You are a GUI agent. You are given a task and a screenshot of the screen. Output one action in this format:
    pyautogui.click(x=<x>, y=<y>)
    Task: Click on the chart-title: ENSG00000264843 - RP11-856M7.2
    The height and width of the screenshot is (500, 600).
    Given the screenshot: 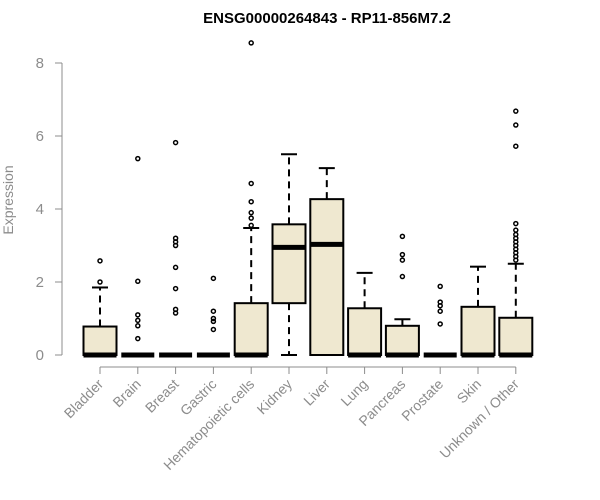 What is the action you would take?
    pyautogui.click(x=327, y=18)
    